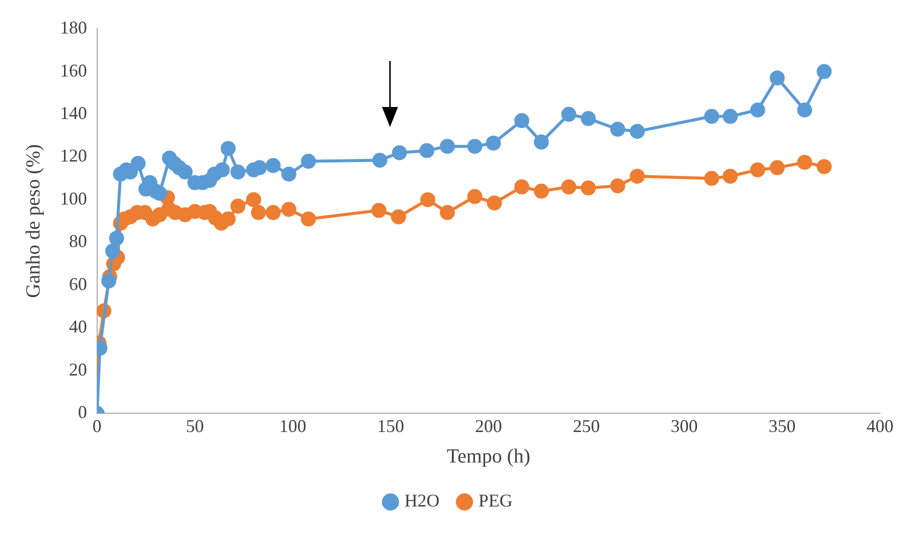 This screenshot has height=539, width=908. Describe the element at coordinates (78, 241) in the screenshot. I see `y-tick-label: 80` at that location.